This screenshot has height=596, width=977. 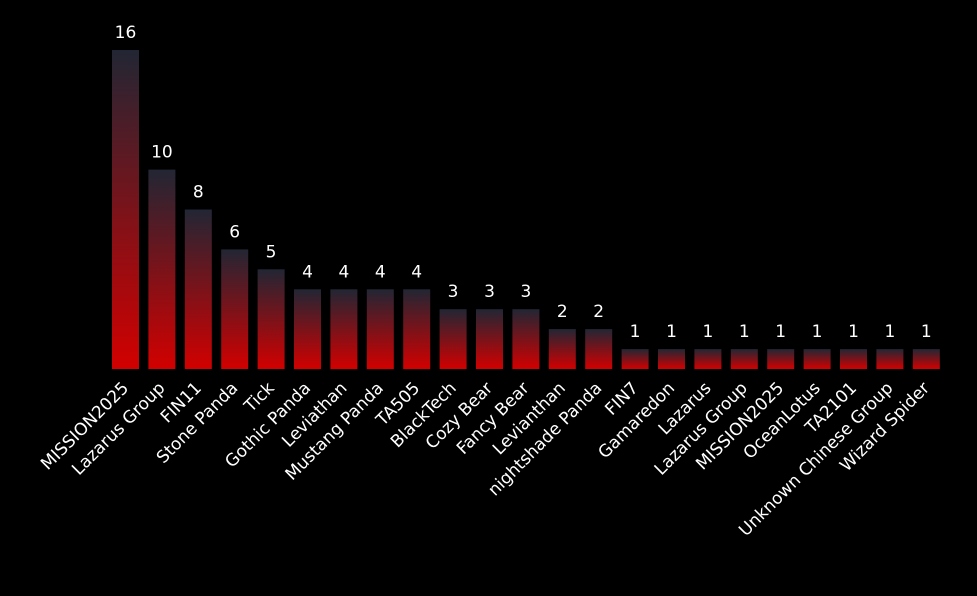 I want to click on value-label-3: 6, so click(x=234, y=232).